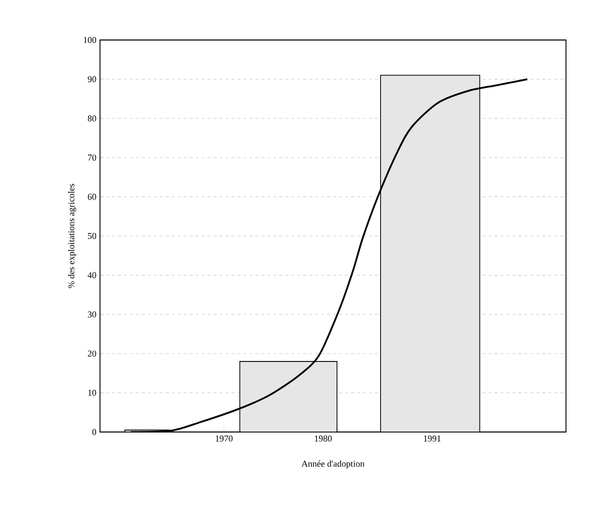 The height and width of the screenshot is (512, 609). I want to click on x-tick-label: 1991, so click(432, 439).